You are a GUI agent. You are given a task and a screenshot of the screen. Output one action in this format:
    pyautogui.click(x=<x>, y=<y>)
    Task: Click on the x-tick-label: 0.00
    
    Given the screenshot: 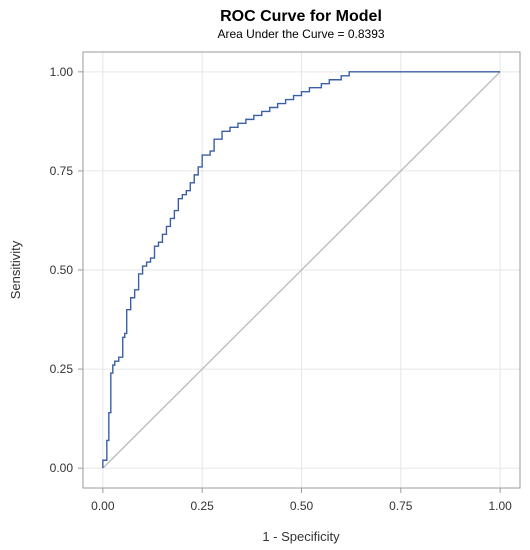 What is the action you would take?
    pyautogui.click(x=103, y=506)
    